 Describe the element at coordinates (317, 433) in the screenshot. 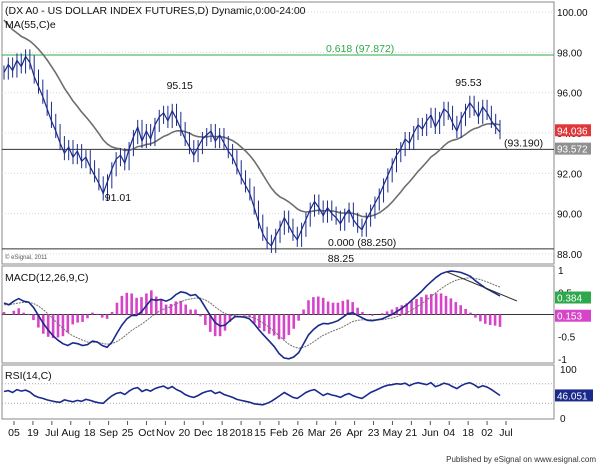

I see `x-tick-label: Mar` at that location.